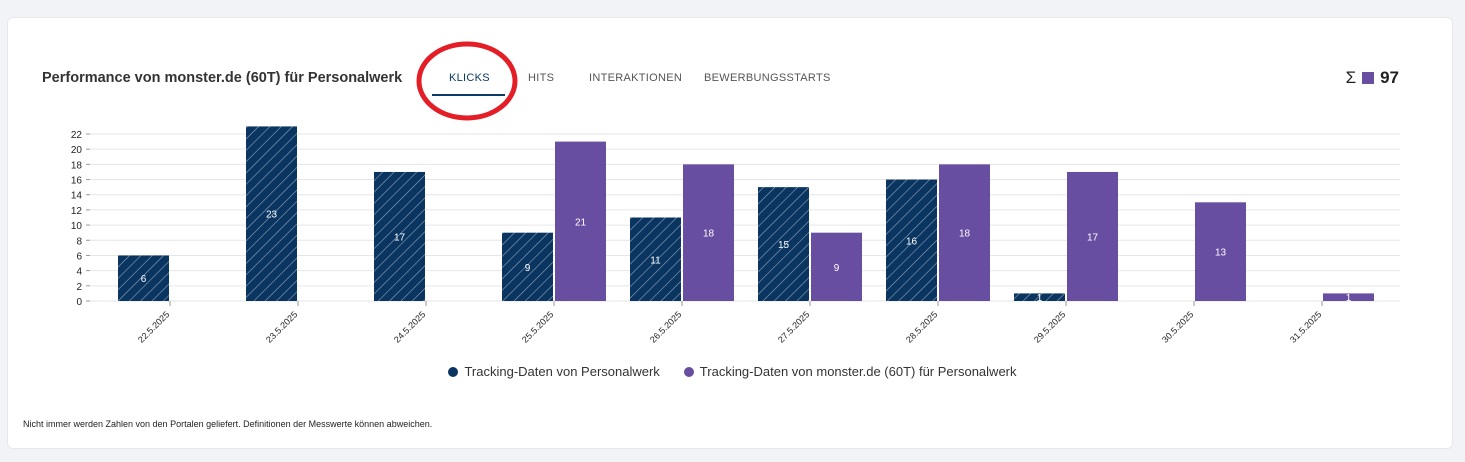  What do you see at coordinates (1368, 78) in the screenshot?
I see `total-swatch` at bounding box center [1368, 78].